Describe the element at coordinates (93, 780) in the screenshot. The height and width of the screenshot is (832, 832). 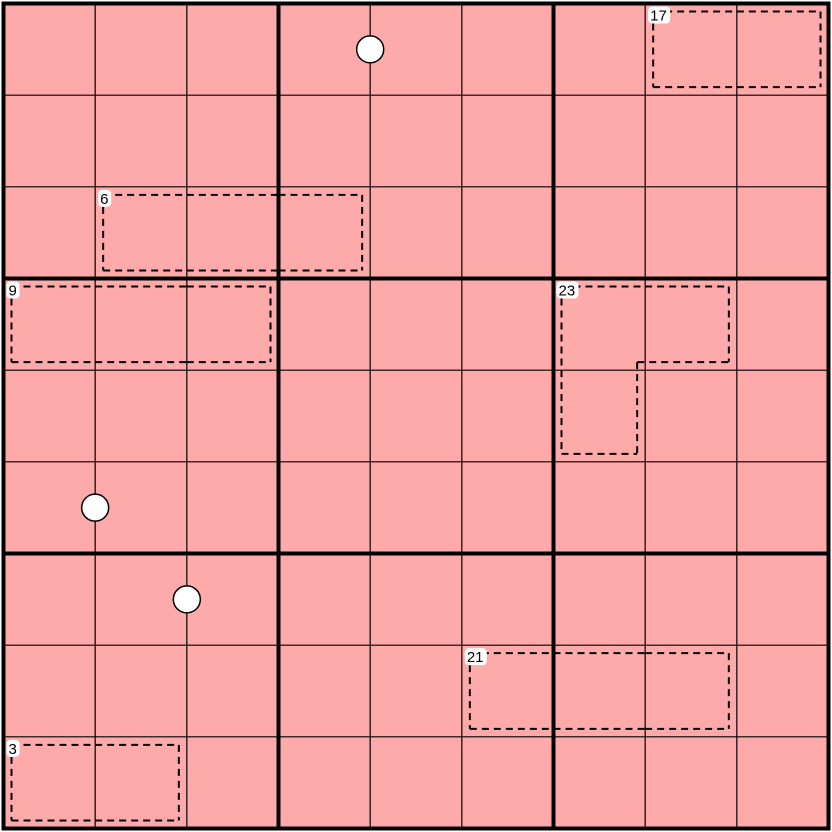
I see `killer-cage: 3` at that location.